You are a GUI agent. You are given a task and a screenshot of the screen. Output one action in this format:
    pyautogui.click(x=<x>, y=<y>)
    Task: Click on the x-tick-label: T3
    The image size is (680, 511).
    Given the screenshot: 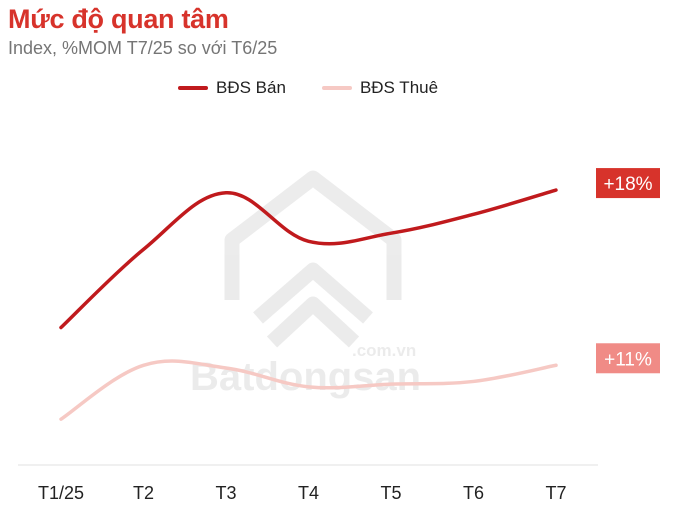 What is the action you would take?
    pyautogui.click(x=225, y=493)
    